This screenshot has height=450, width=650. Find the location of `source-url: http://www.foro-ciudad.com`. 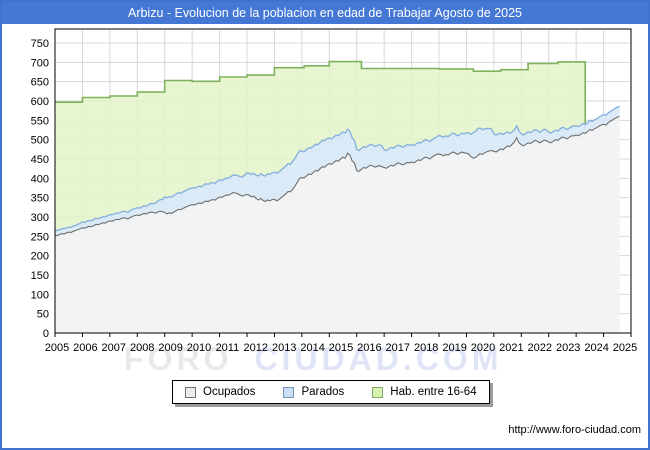

source-url: http://www.foro-ciudad.com is located at coordinates (574, 430).